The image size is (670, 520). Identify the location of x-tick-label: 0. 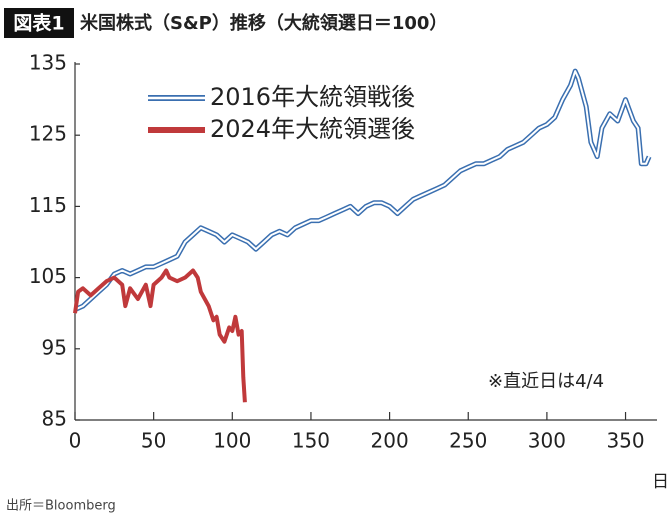
(75, 441).